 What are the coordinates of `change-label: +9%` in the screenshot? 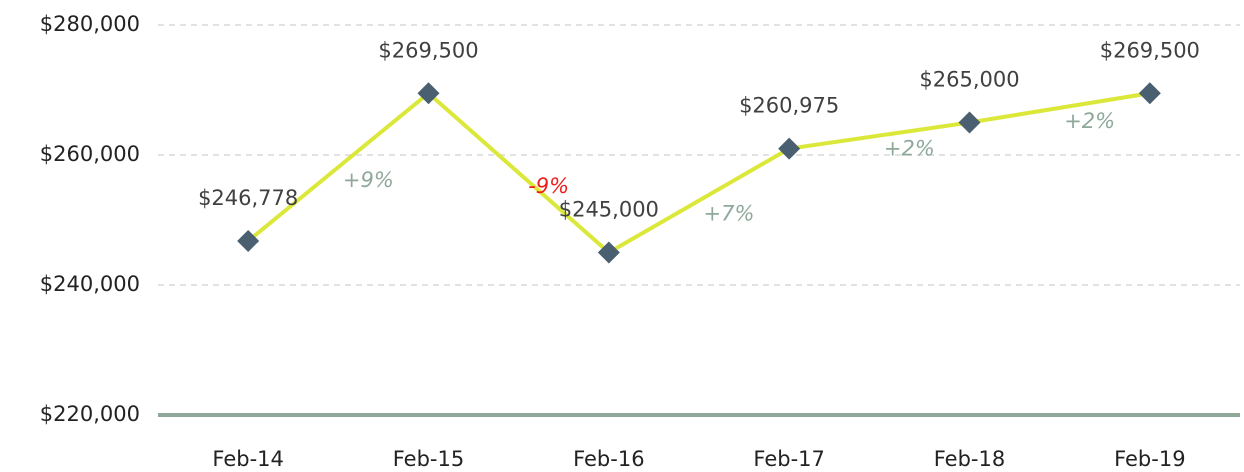 It's located at (368, 180).